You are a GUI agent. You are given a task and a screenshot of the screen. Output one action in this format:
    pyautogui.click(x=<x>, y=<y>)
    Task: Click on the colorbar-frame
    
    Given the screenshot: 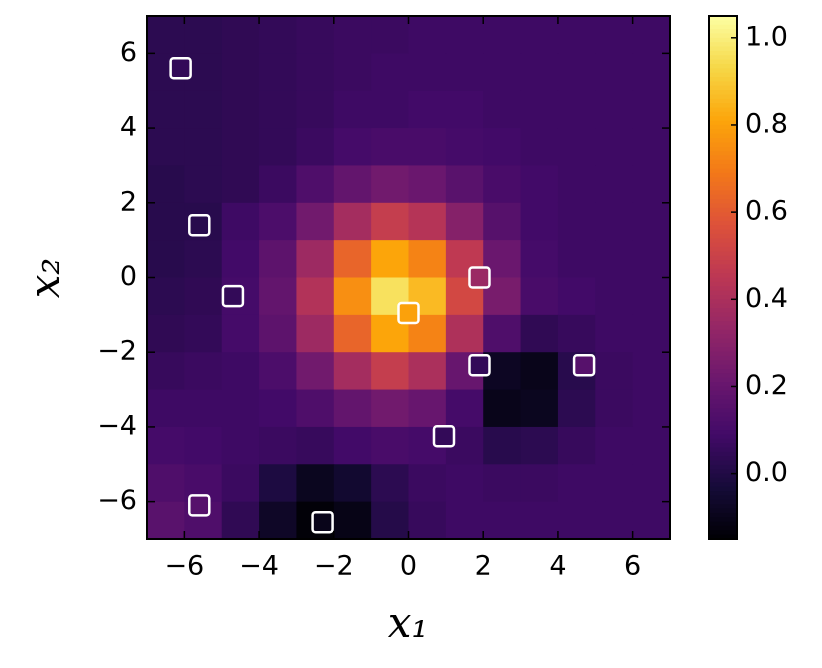 What is the action you would take?
    pyautogui.click(x=723, y=277)
    